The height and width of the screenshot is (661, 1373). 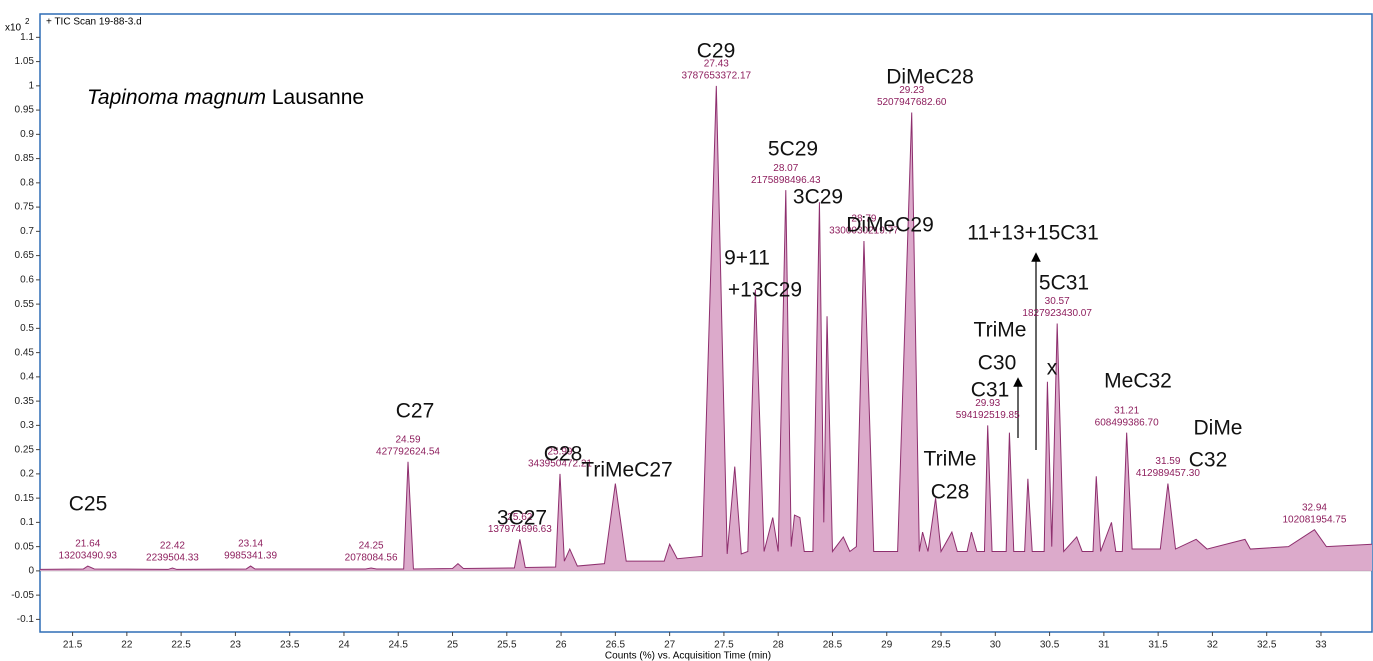 I want to click on compound-label: 3C29, so click(x=818, y=197).